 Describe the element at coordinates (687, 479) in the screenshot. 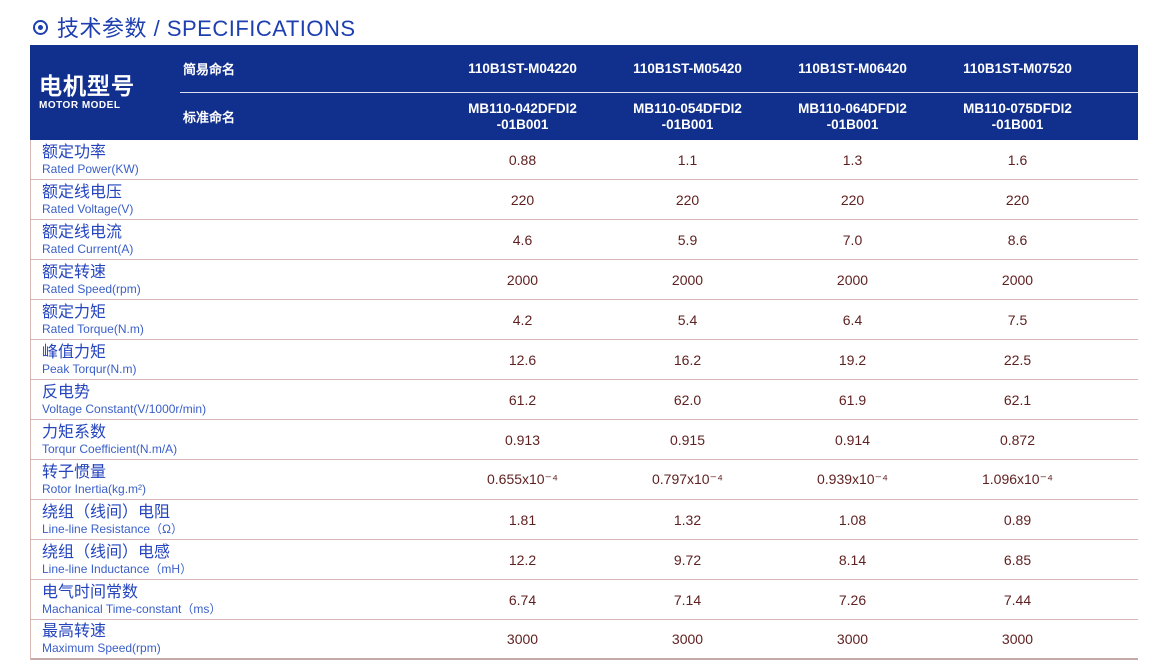

I see `spec-value: 0.797x10⁻⁴` at that location.